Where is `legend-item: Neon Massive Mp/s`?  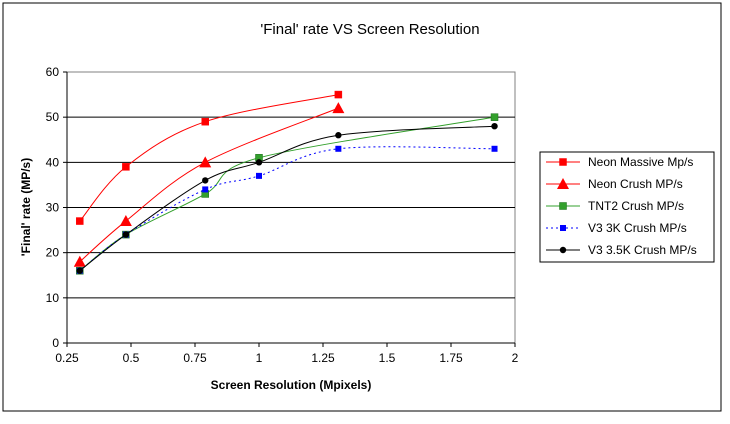 legend-item: Neon Massive Mp/s is located at coordinates (619, 162).